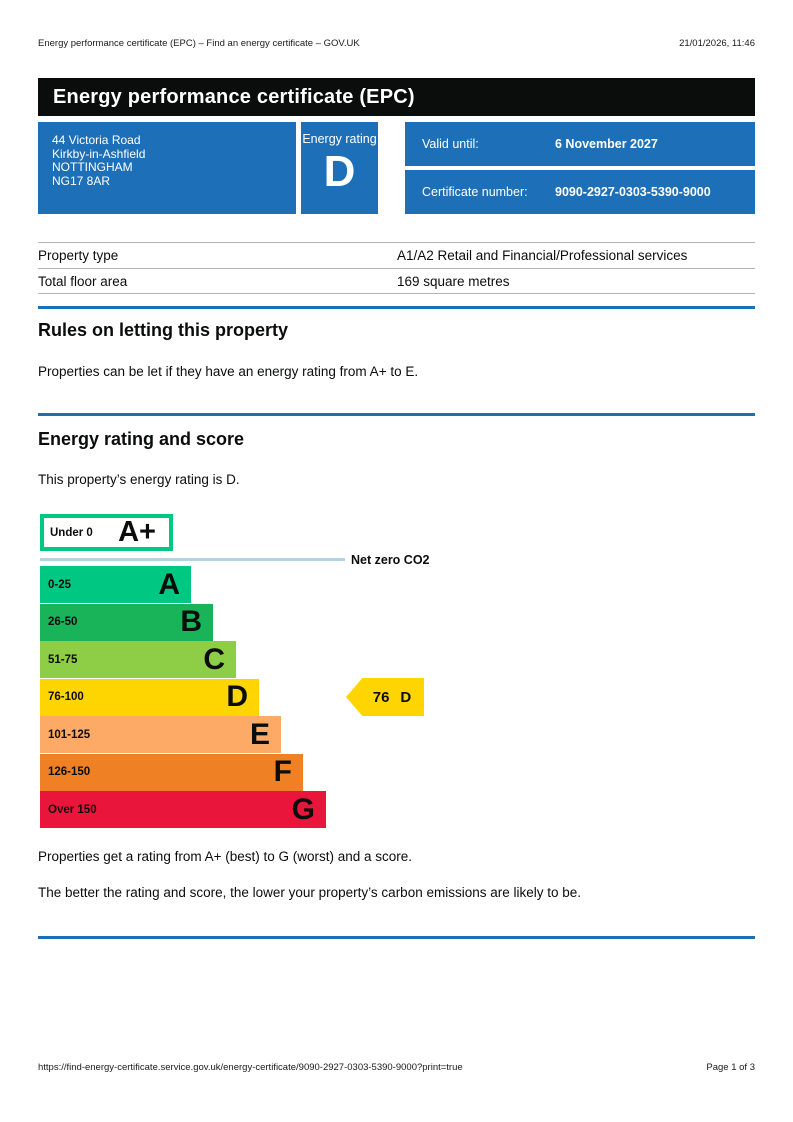 The image size is (793, 1122). What do you see at coordinates (717, 43) in the screenshot?
I see `print-header-datetime: 21/01/2026, 11:46` at bounding box center [717, 43].